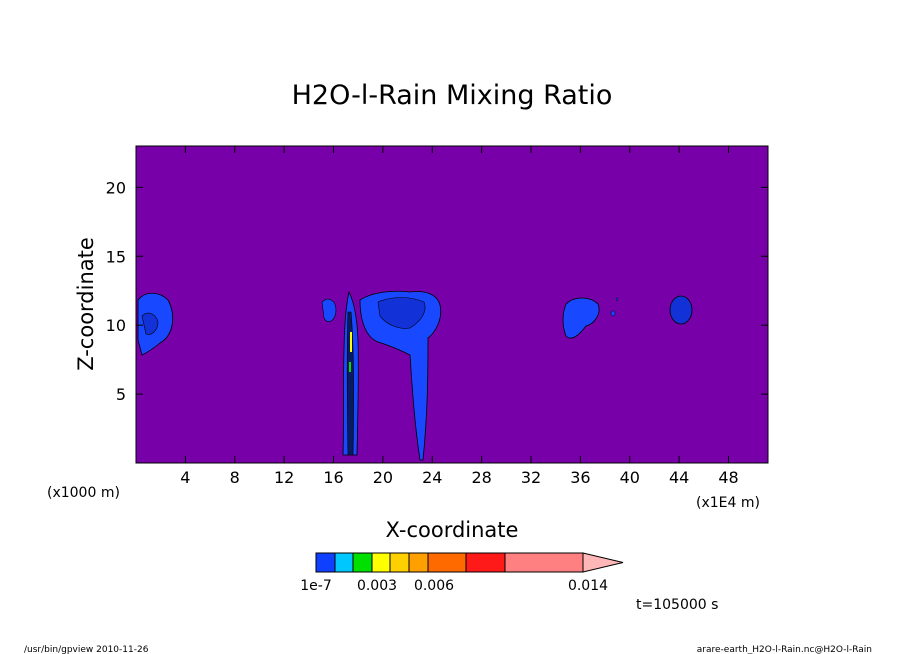 The image size is (904, 654). What do you see at coordinates (481, 477) in the screenshot?
I see `x-tick-label: 28` at bounding box center [481, 477].